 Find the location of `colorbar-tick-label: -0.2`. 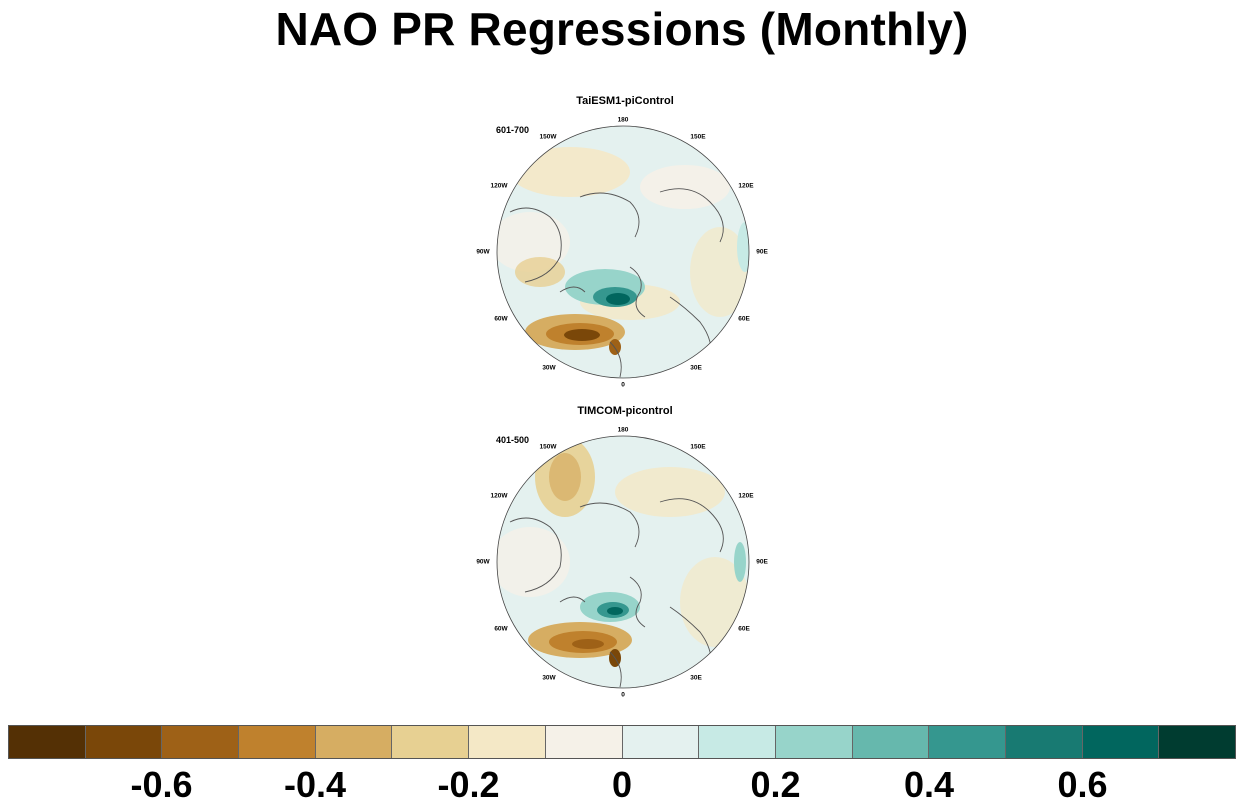

colorbar-tick-label: -0.2 is located at coordinates (468, 784).